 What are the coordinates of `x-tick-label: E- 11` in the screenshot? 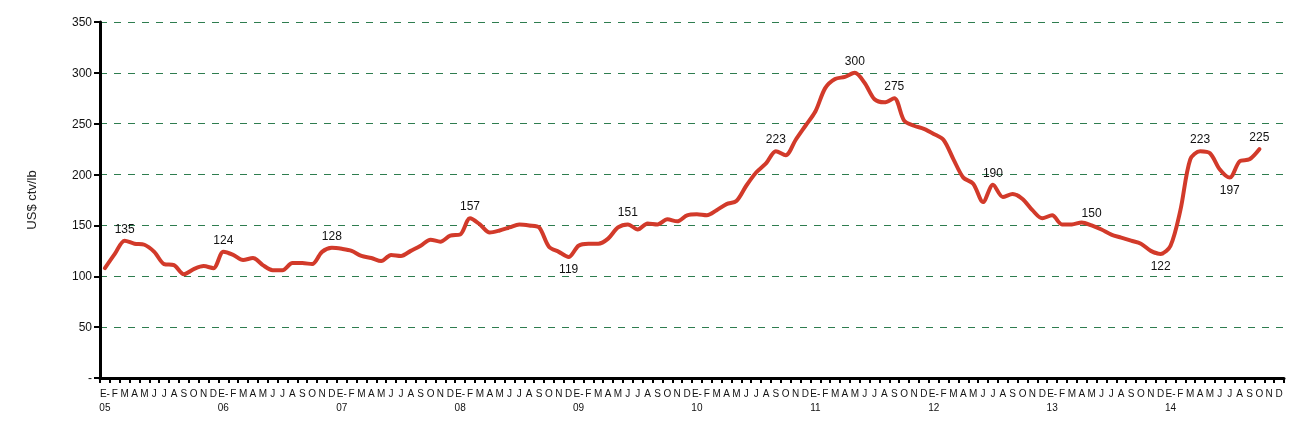 It's located at (815, 400).